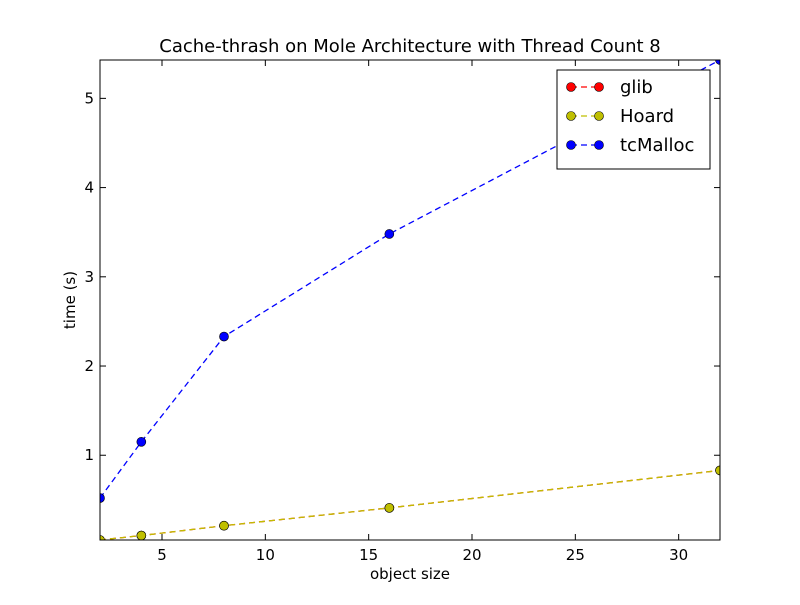 The image size is (800, 605). Describe the element at coordinates (647, 116) in the screenshot. I see `legend-label-hoard: Hoard` at that location.